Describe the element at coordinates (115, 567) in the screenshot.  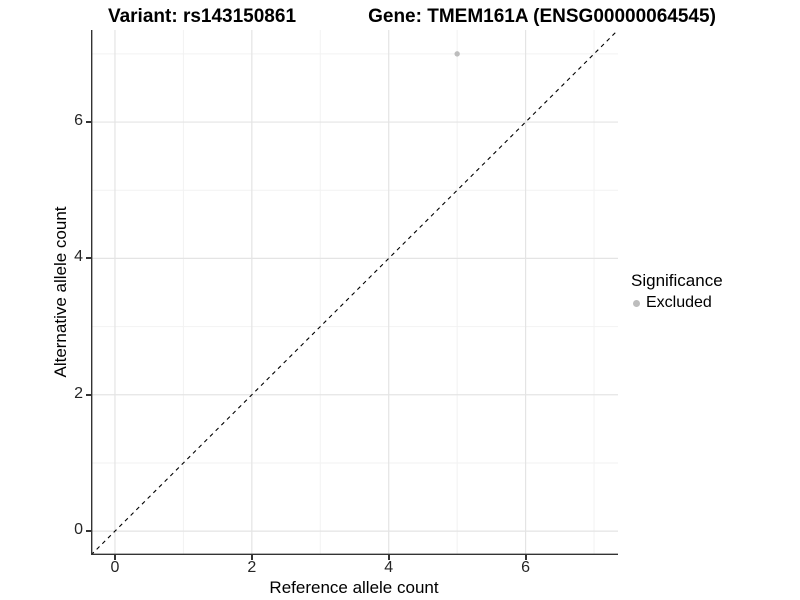
I see `x-tick-label: 0` at that location.